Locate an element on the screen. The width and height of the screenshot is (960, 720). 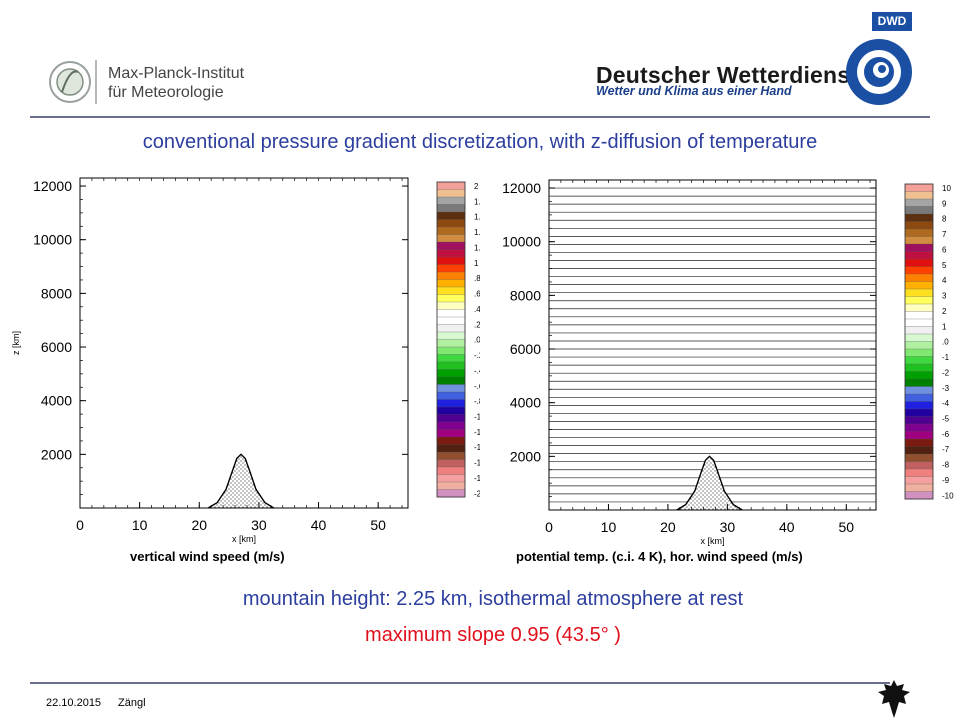
dwd-badge: DWD is located at coordinates (892, 21).